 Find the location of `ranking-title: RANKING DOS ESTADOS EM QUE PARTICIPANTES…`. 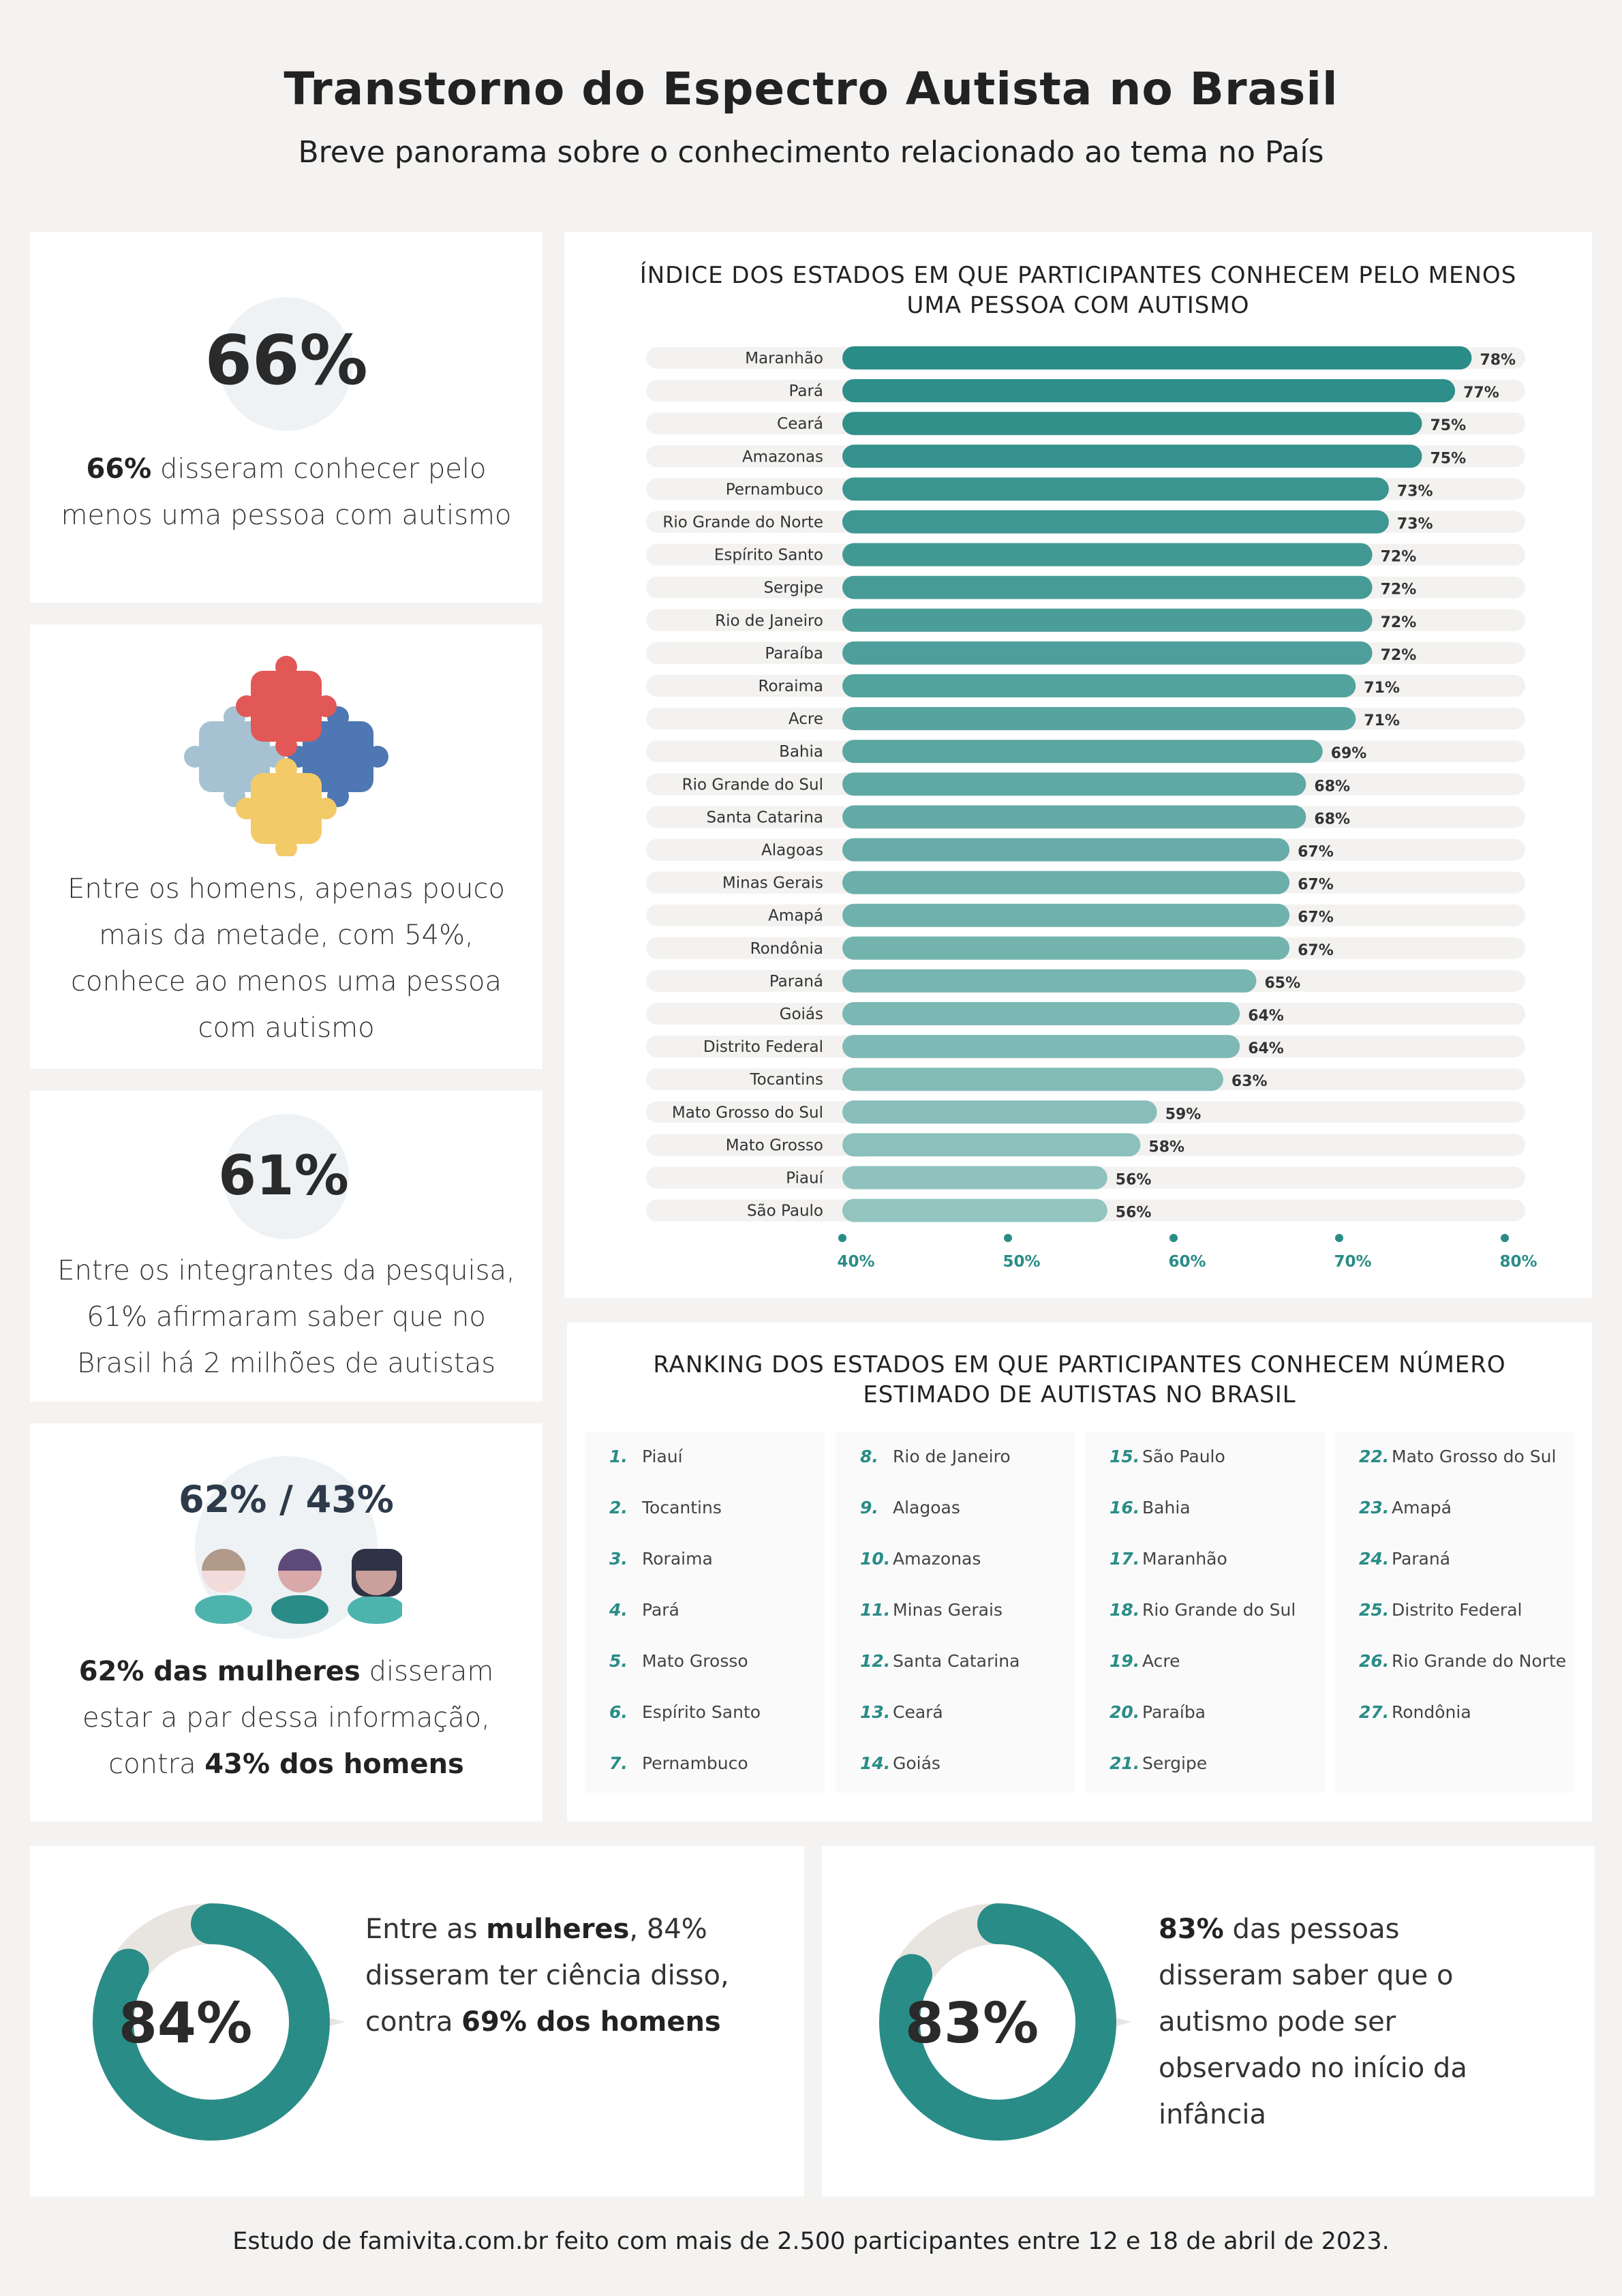

ranking-title: RANKING DOS ESTADOS EM QUE PARTICIPANTES… is located at coordinates (1079, 1379).